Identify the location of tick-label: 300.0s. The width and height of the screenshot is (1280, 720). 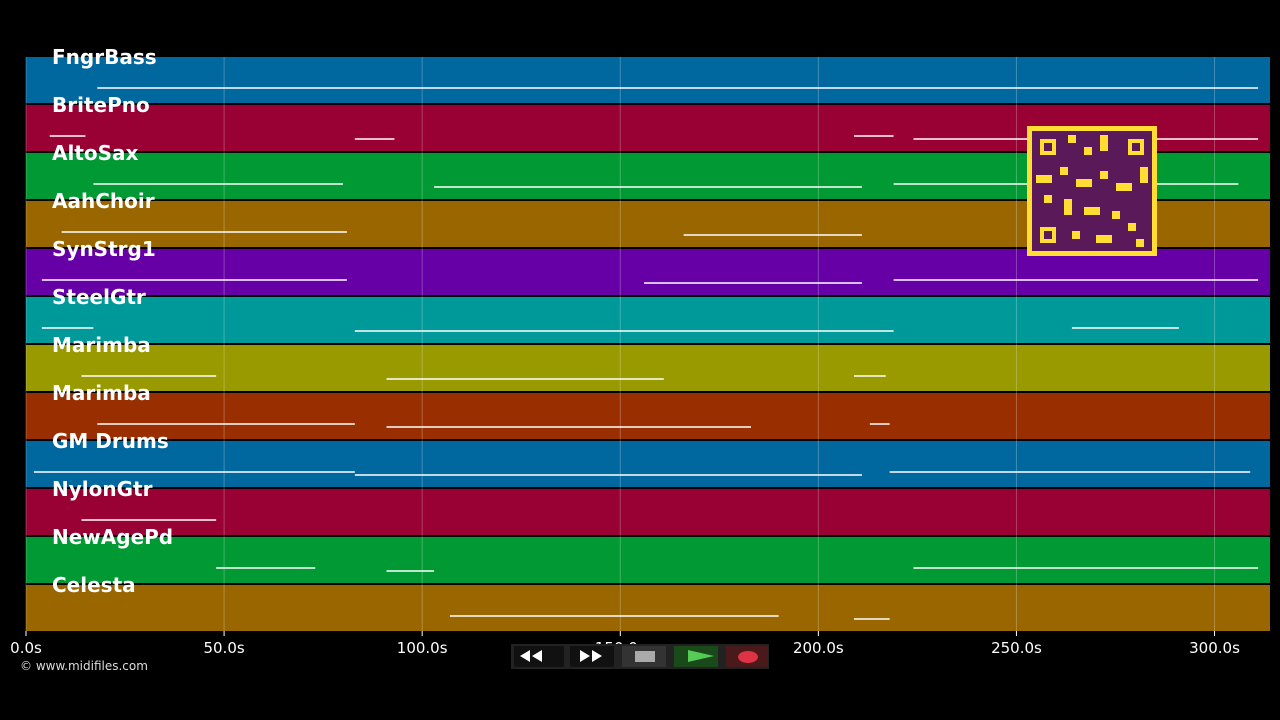
(1214, 648).